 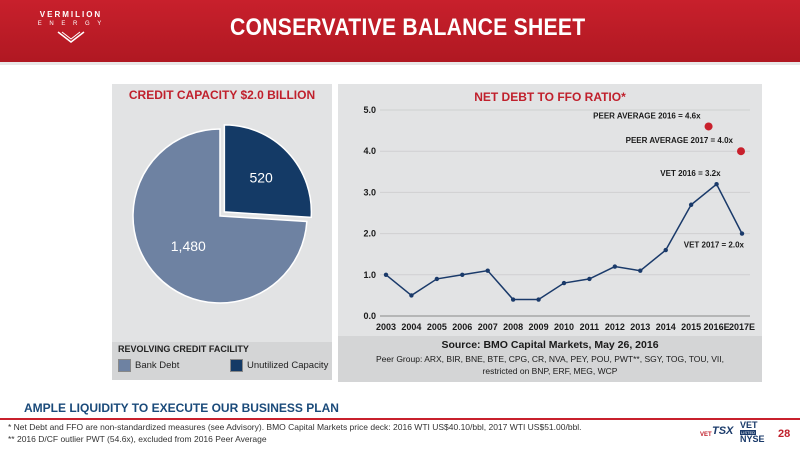 I want to click on exchange-vet-small: VET, so click(x=706, y=435).